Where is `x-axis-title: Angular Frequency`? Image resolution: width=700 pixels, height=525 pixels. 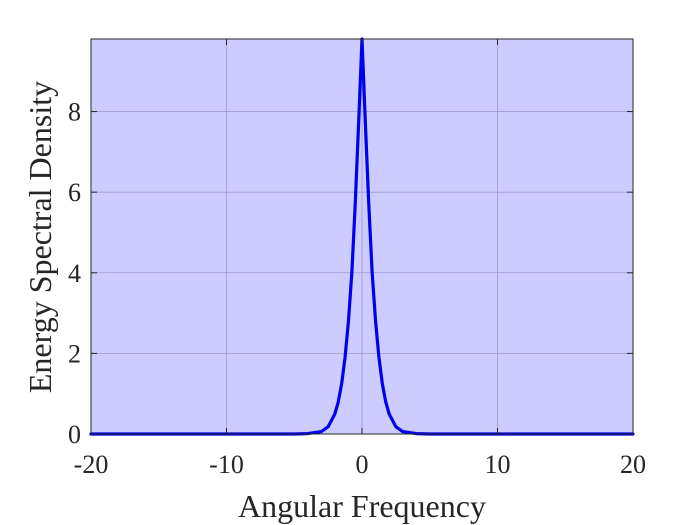 x-axis-title: Angular Frequency is located at coordinates (362, 506).